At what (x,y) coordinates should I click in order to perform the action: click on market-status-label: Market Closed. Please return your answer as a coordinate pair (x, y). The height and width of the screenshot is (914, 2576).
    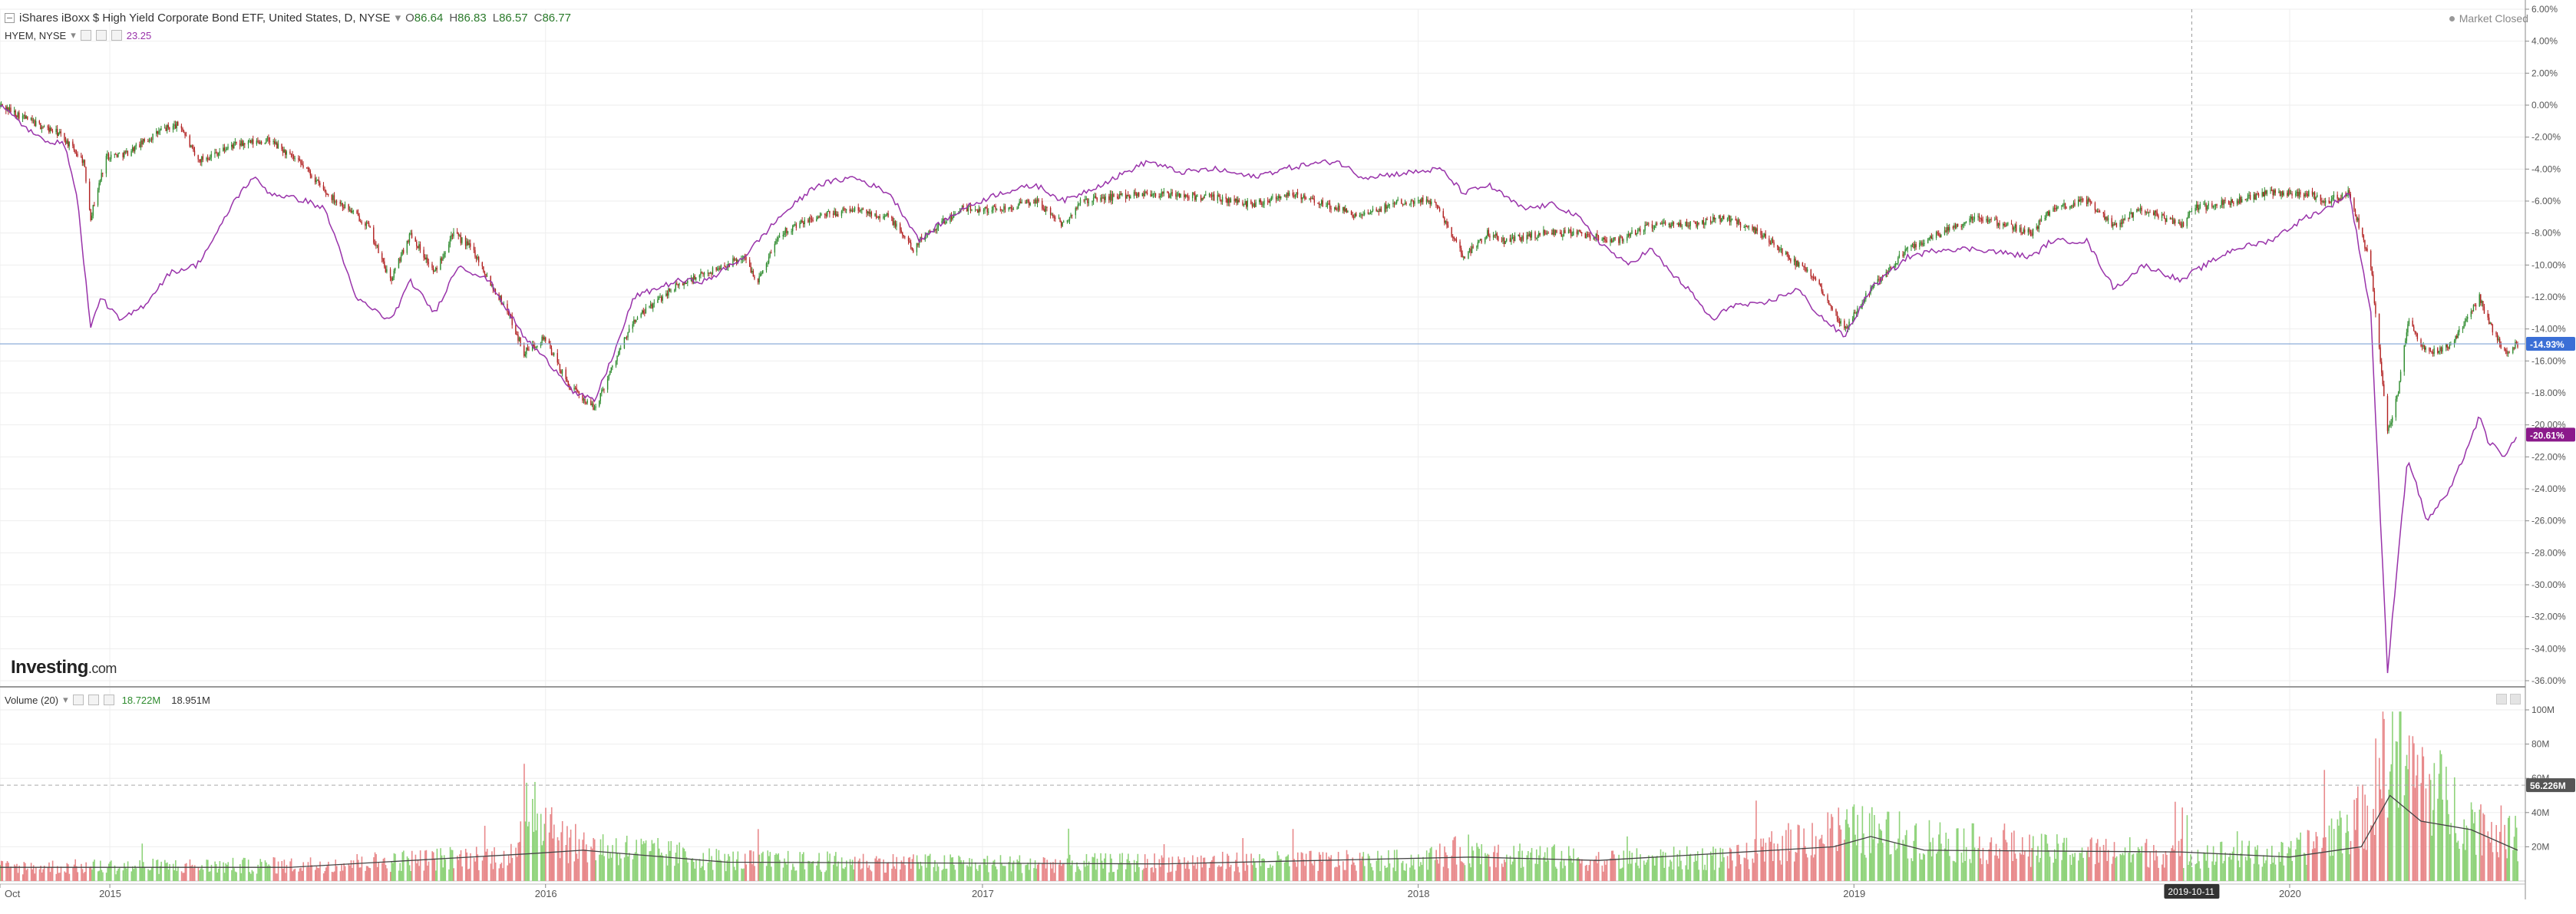
    Looking at the image, I should click on (2493, 18).